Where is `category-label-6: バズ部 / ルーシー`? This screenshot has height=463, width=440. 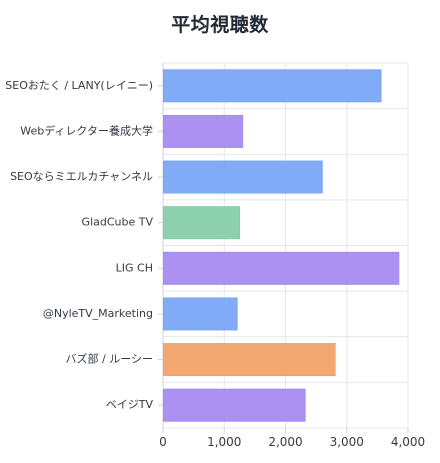 category-label-6: バズ部 / ルーシー is located at coordinates (109, 359).